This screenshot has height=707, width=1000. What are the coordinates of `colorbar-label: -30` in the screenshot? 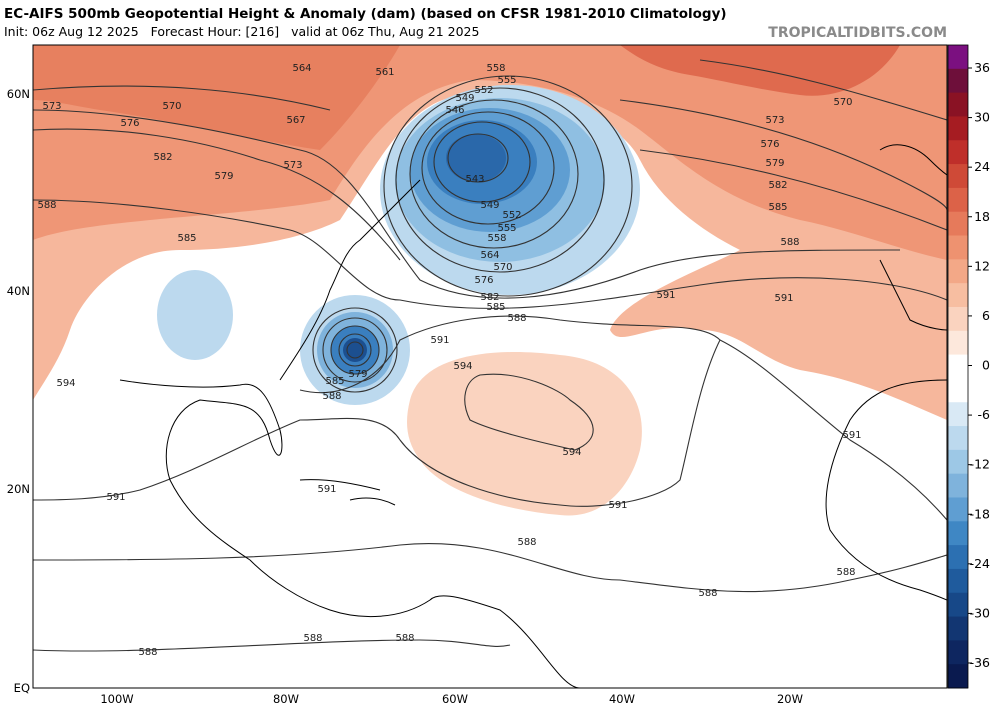 It's located at (980, 612).